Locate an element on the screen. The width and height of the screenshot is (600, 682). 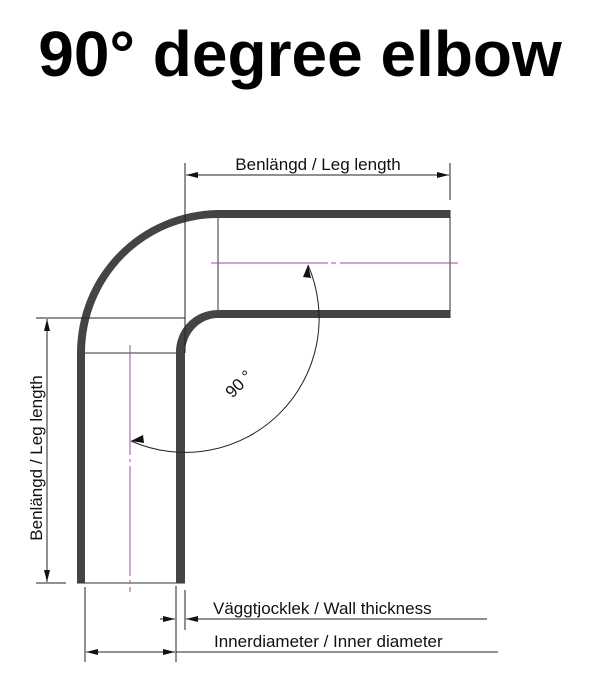
angle-arc is located at coordinates (225, 358).